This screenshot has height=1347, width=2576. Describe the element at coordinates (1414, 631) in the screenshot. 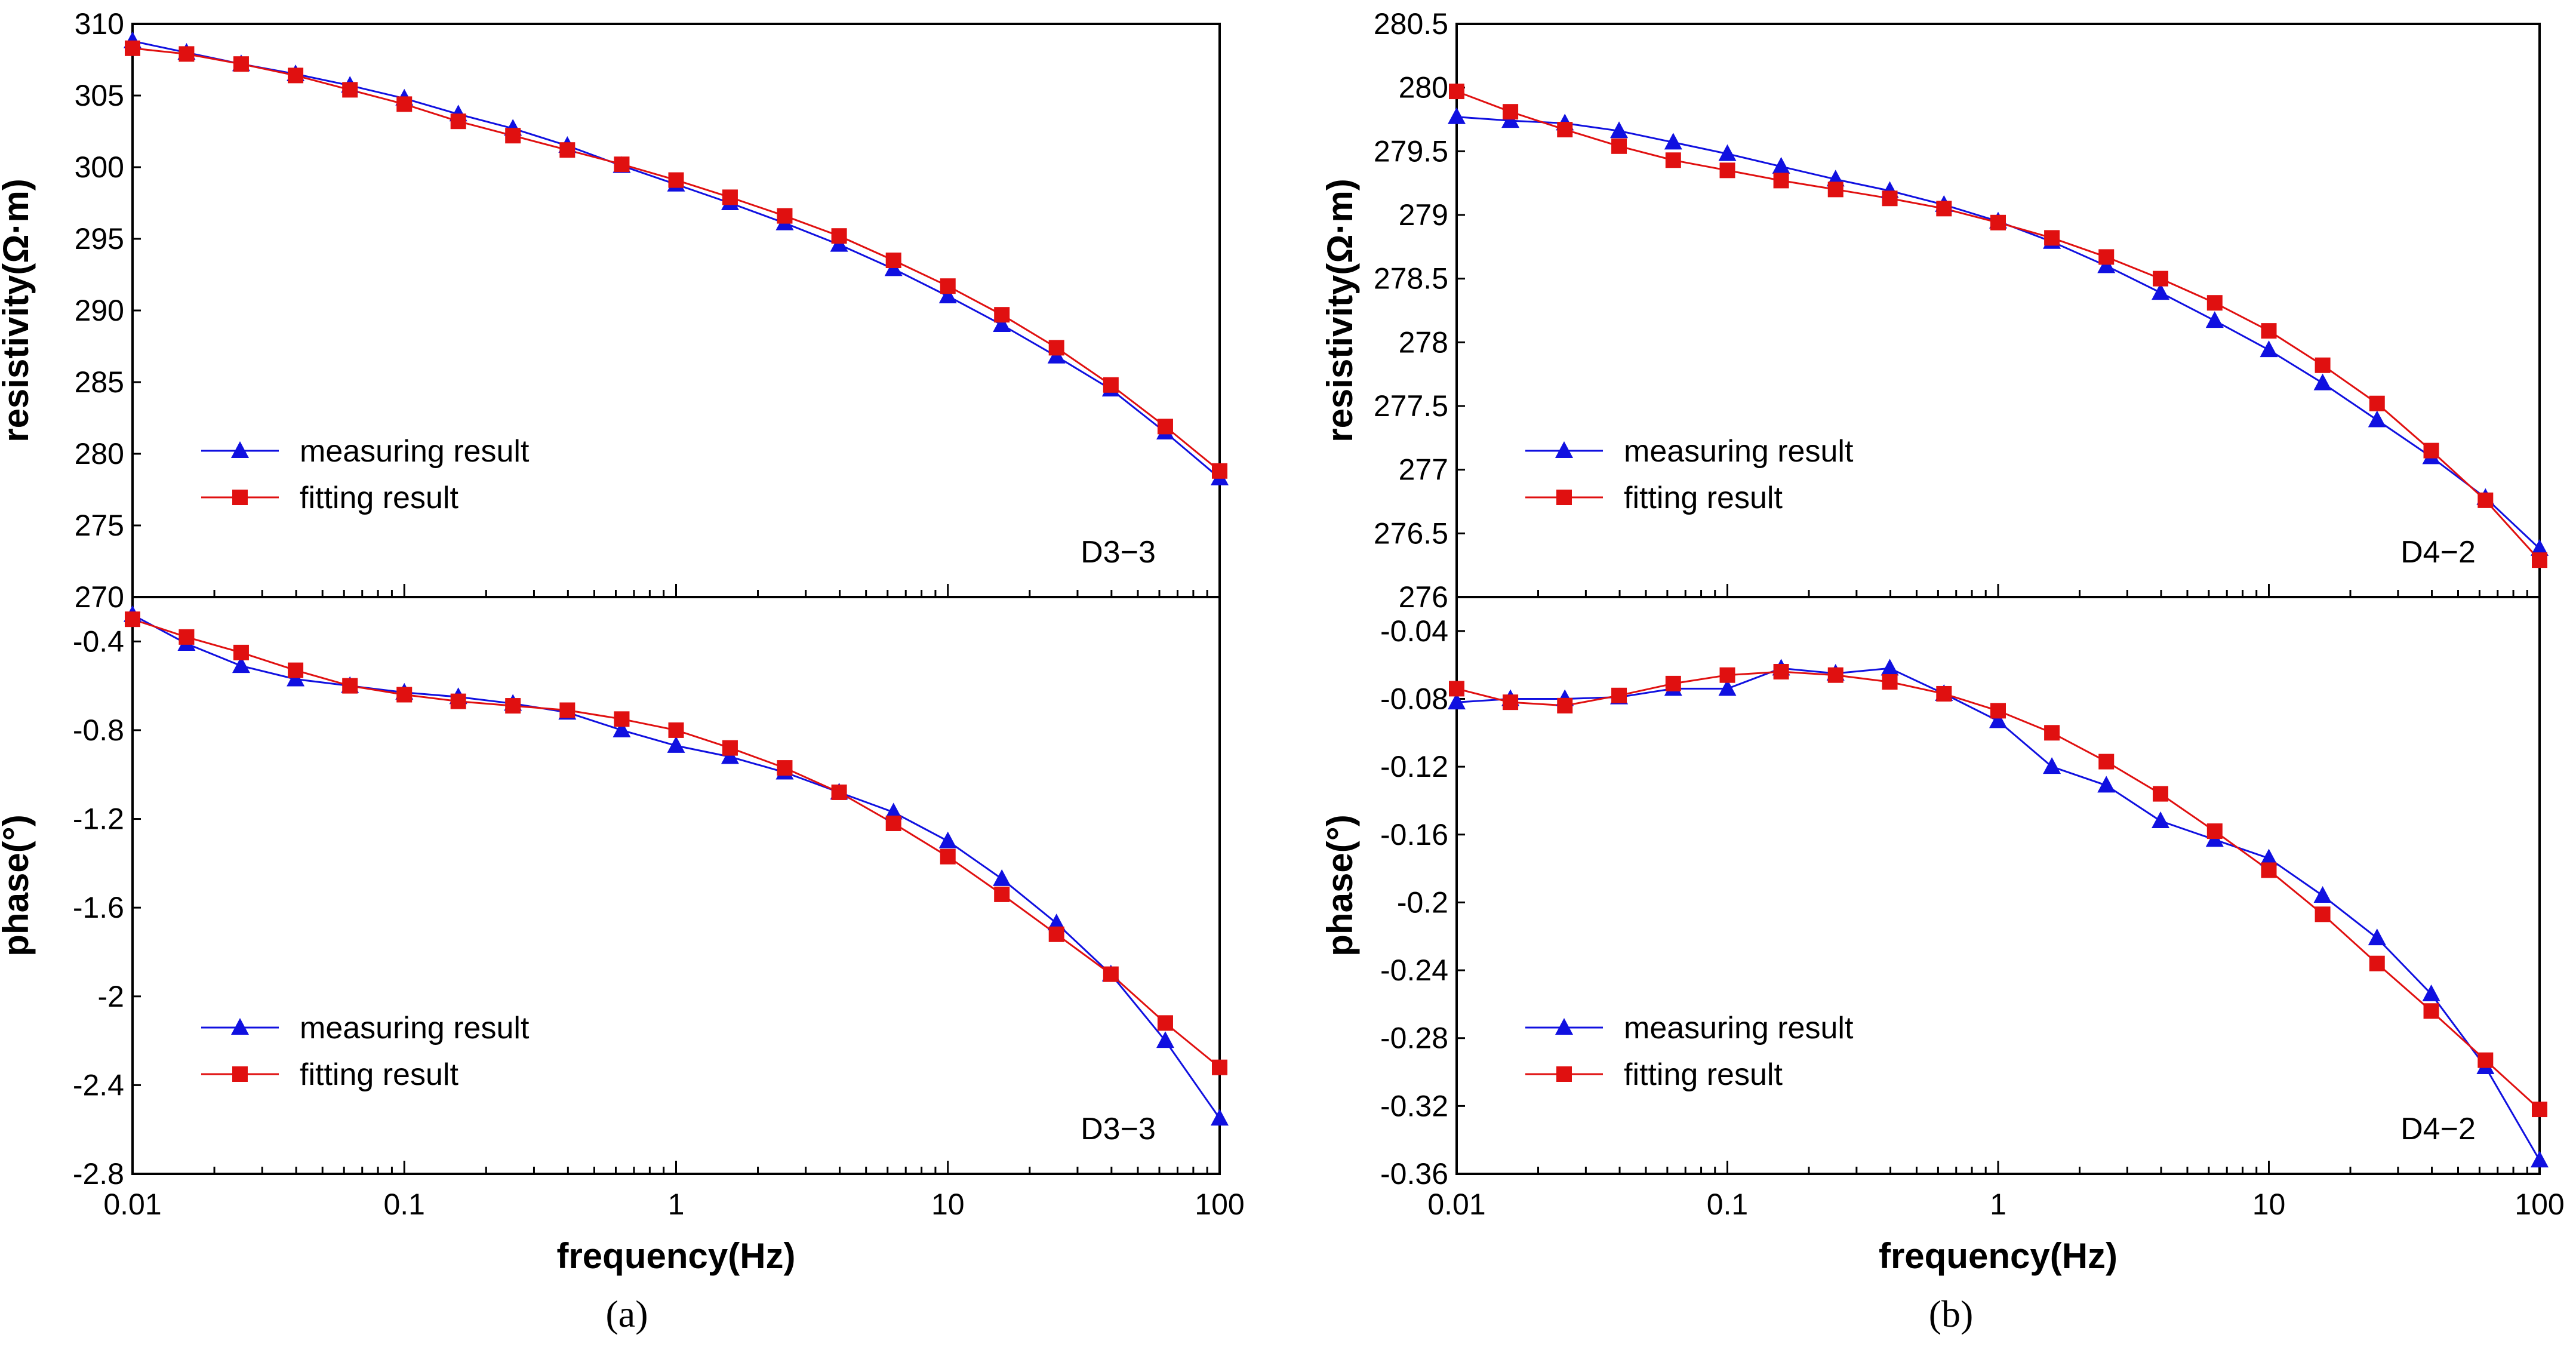

I see `chart-3-y-tick-label: -0.04` at that location.